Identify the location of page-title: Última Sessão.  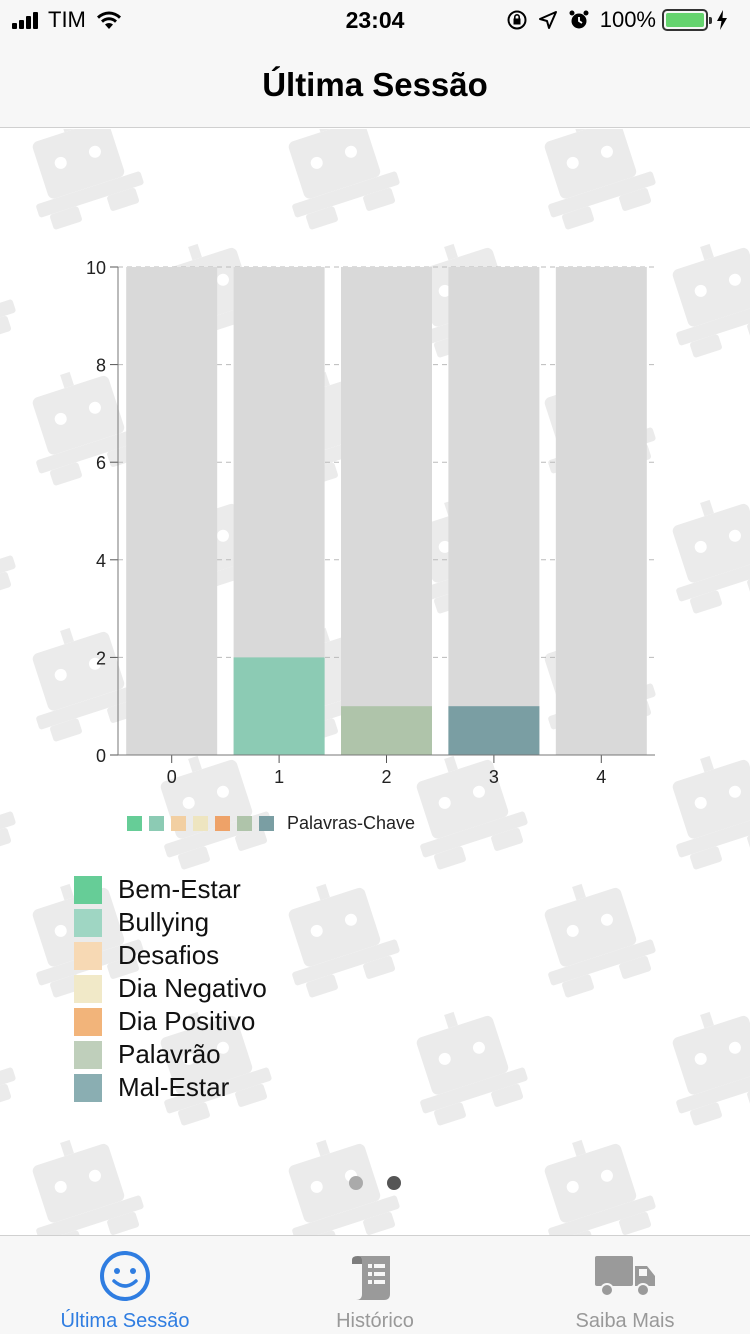
(375, 84).